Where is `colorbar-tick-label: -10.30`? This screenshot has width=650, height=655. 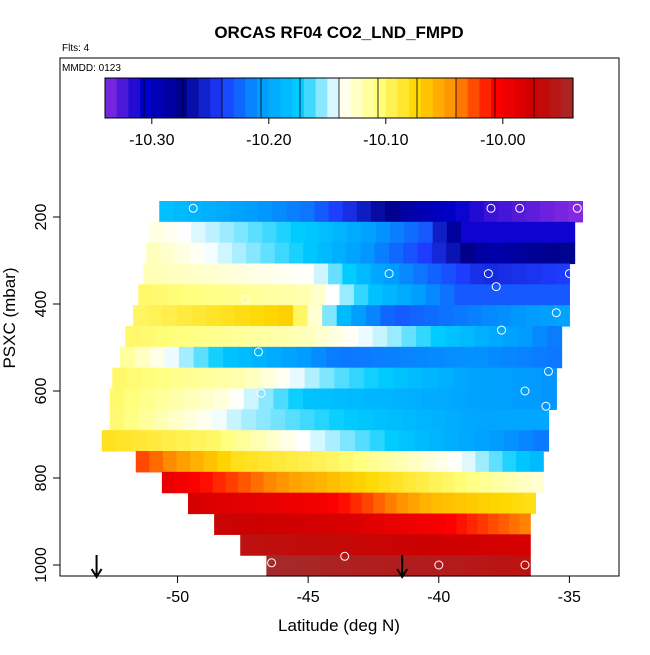
colorbar-tick-label: -10.30 is located at coordinates (151, 140).